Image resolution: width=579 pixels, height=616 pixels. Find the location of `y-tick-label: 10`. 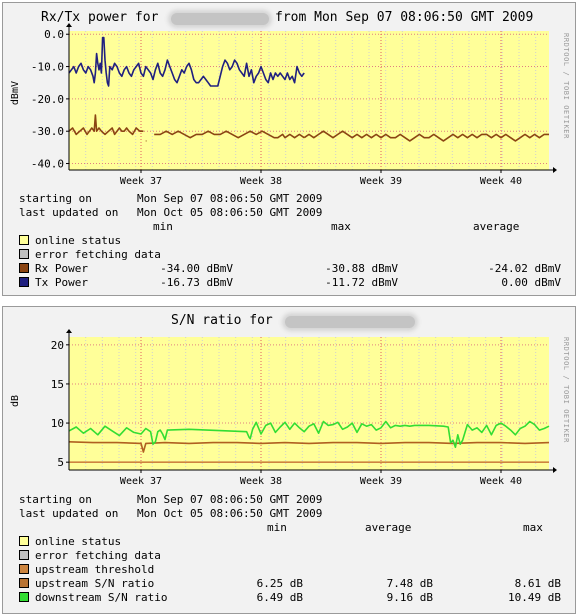

y-tick-label: 10 is located at coordinates (57, 423).